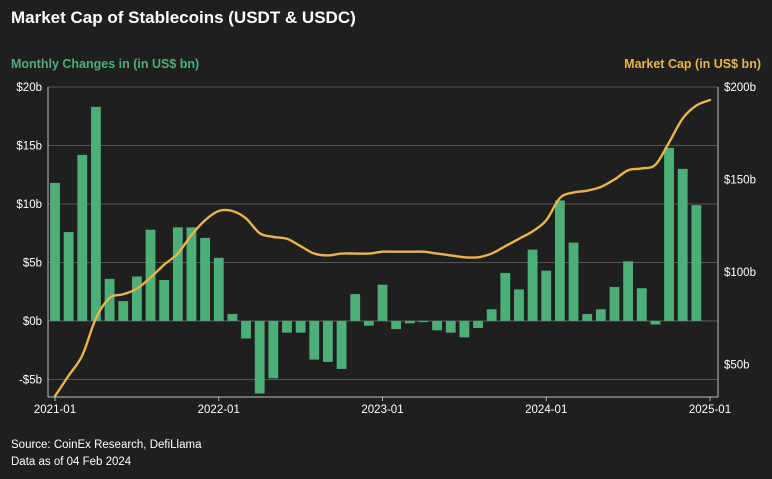  Describe the element at coordinates (55, 410) in the screenshot. I see `x-tick-label: 2021-01` at that location.